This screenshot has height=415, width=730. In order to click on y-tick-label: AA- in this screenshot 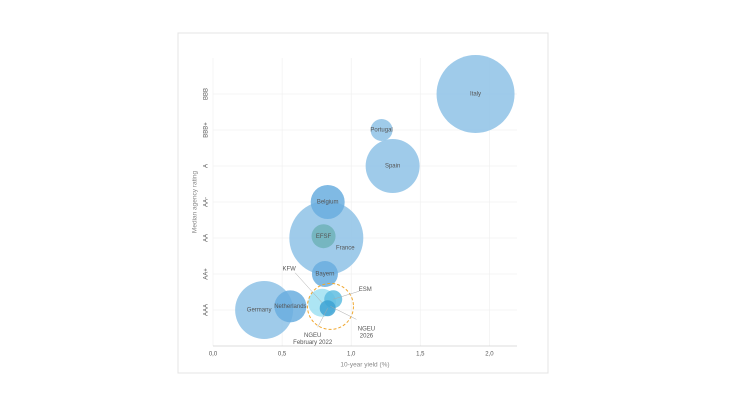, I will do `click(207, 202)`.